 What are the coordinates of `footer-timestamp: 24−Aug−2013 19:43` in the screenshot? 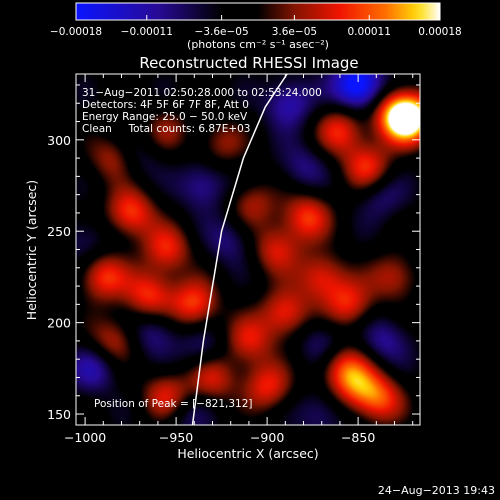 It's located at (436, 490).